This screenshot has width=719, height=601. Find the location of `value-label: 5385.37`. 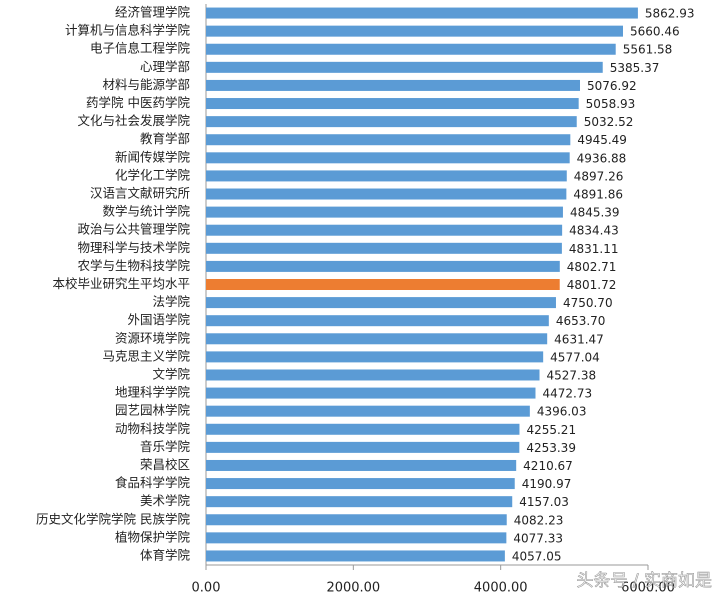

value-label: 5385.37 is located at coordinates (635, 68).